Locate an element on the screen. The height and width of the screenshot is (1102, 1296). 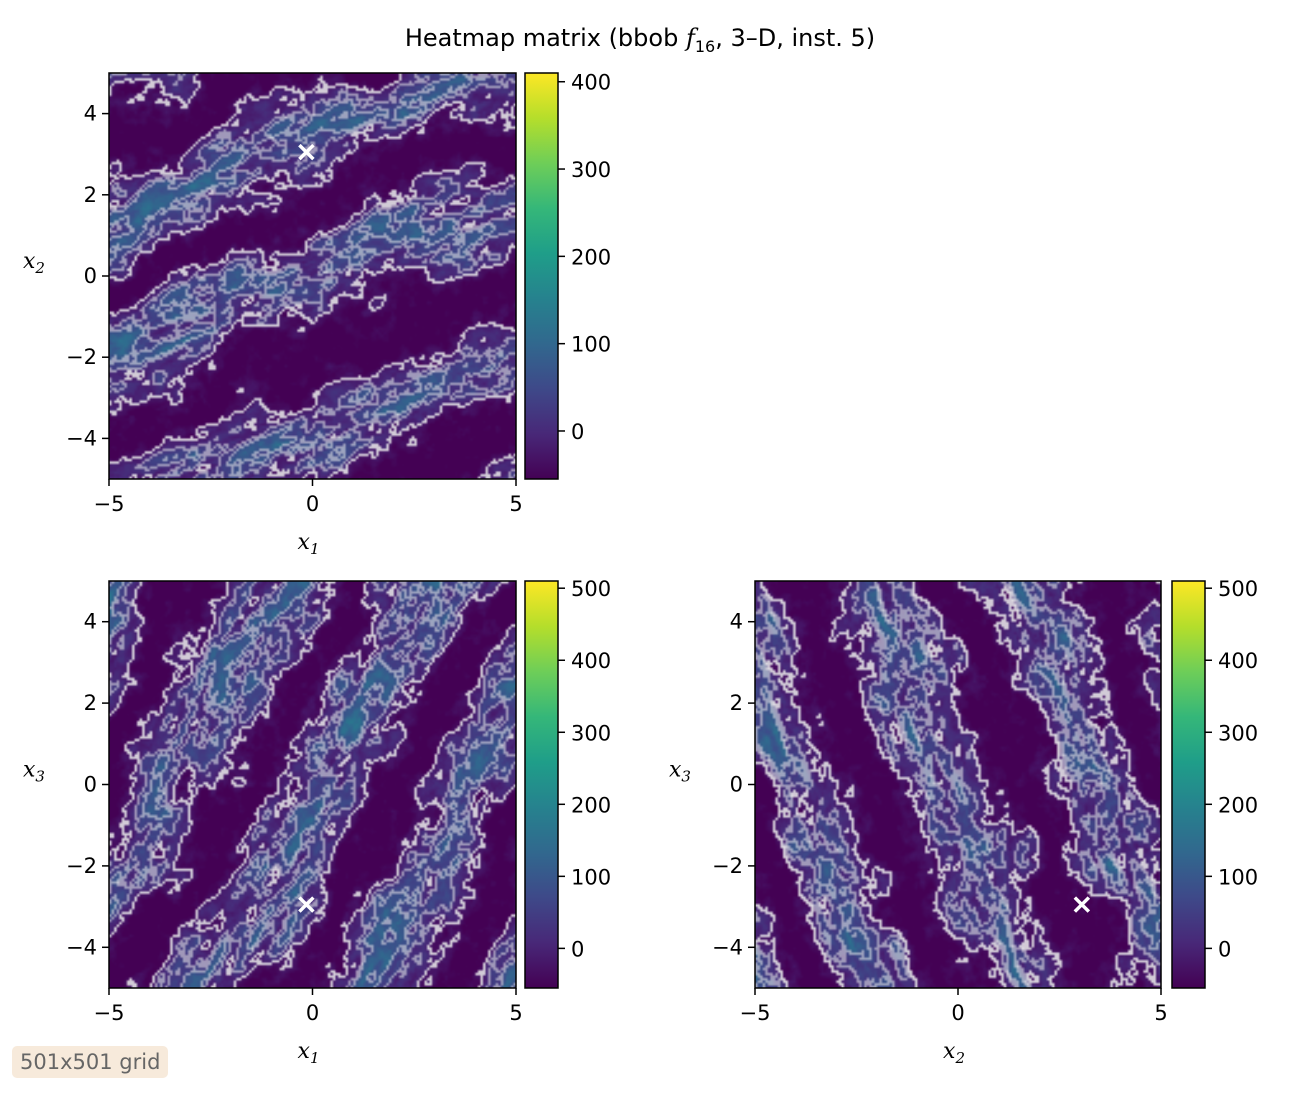
grid-resolution-note: 501x501 grid is located at coordinates (90, 1062).